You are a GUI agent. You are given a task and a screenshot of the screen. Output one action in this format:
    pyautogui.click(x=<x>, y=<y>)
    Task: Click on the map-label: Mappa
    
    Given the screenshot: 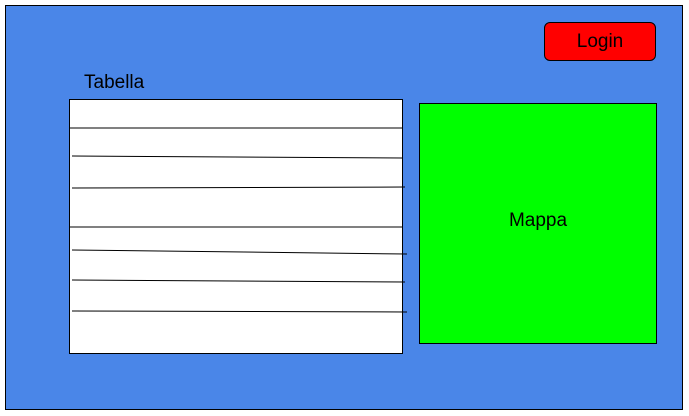 What is the action you would take?
    pyautogui.click(x=538, y=220)
    